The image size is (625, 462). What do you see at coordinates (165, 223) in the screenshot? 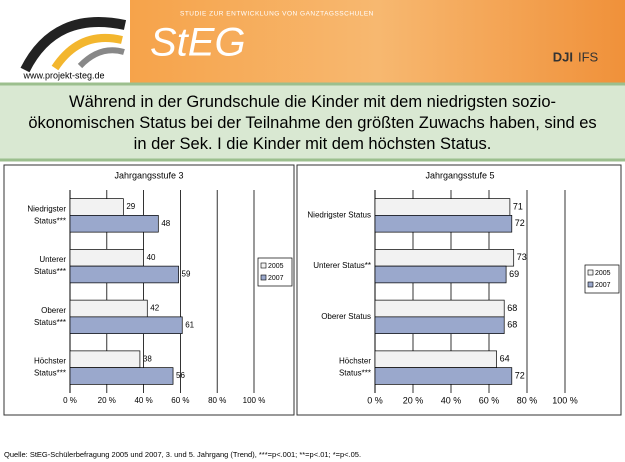
I see `value-label: 48` at bounding box center [165, 223].